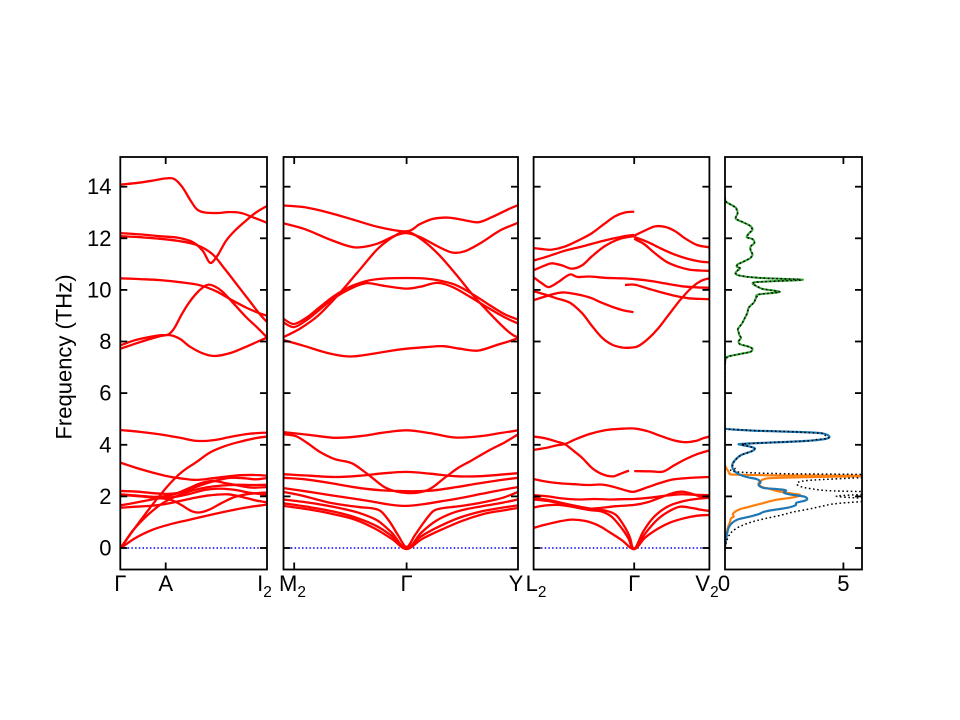 The height and width of the screenshot is (720, 960). Describe the element at coordinates (165, 583) in the screenshot. I see `svg-text: A` at that location.